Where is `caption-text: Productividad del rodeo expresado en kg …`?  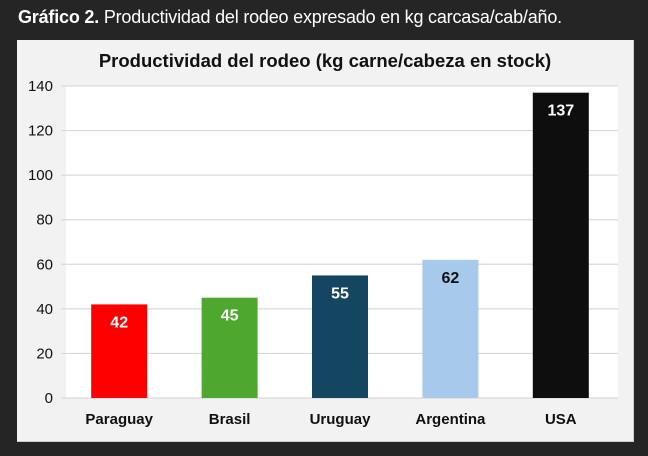 caption-text: Productividad del rodeo expresado en kg … is located at coordinates (330, 17).